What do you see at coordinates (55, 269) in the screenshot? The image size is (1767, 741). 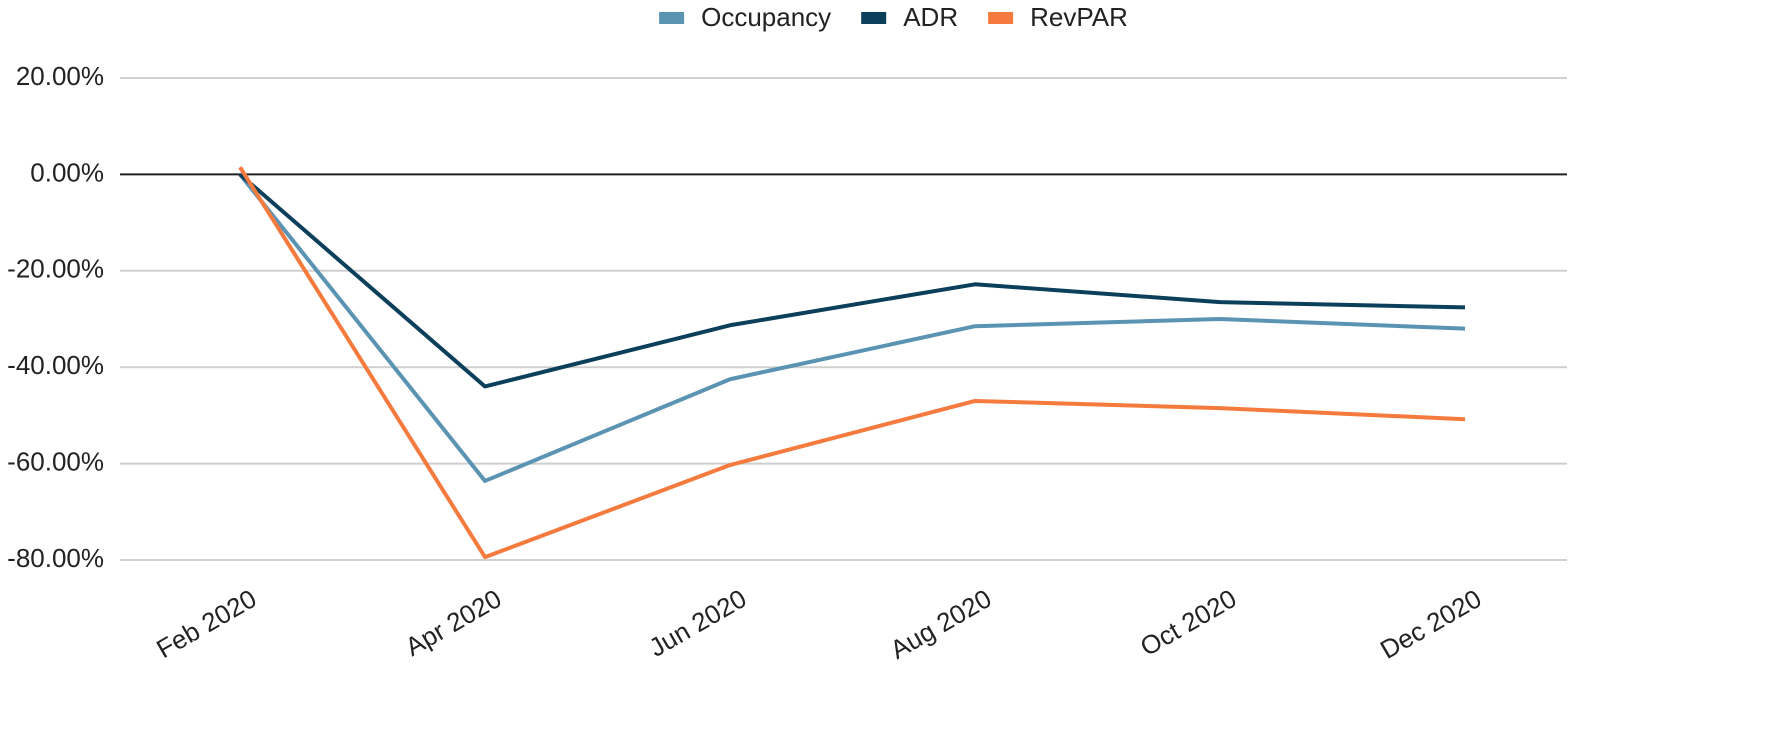 I see `y-tick-label: -20.00%` at bounding box center [55, 269].